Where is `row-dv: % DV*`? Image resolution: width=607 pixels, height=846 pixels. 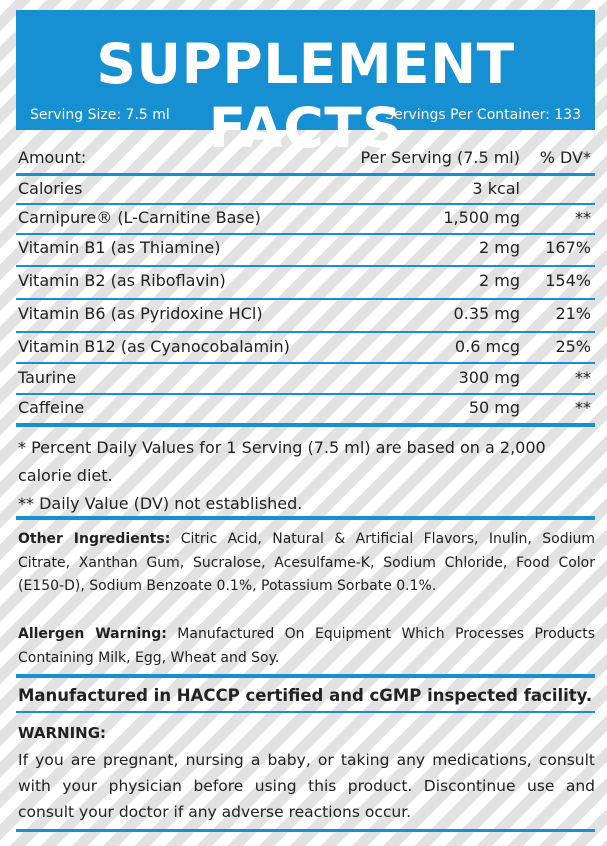 row-dv: % DV* is located at coordinates (565, 157).